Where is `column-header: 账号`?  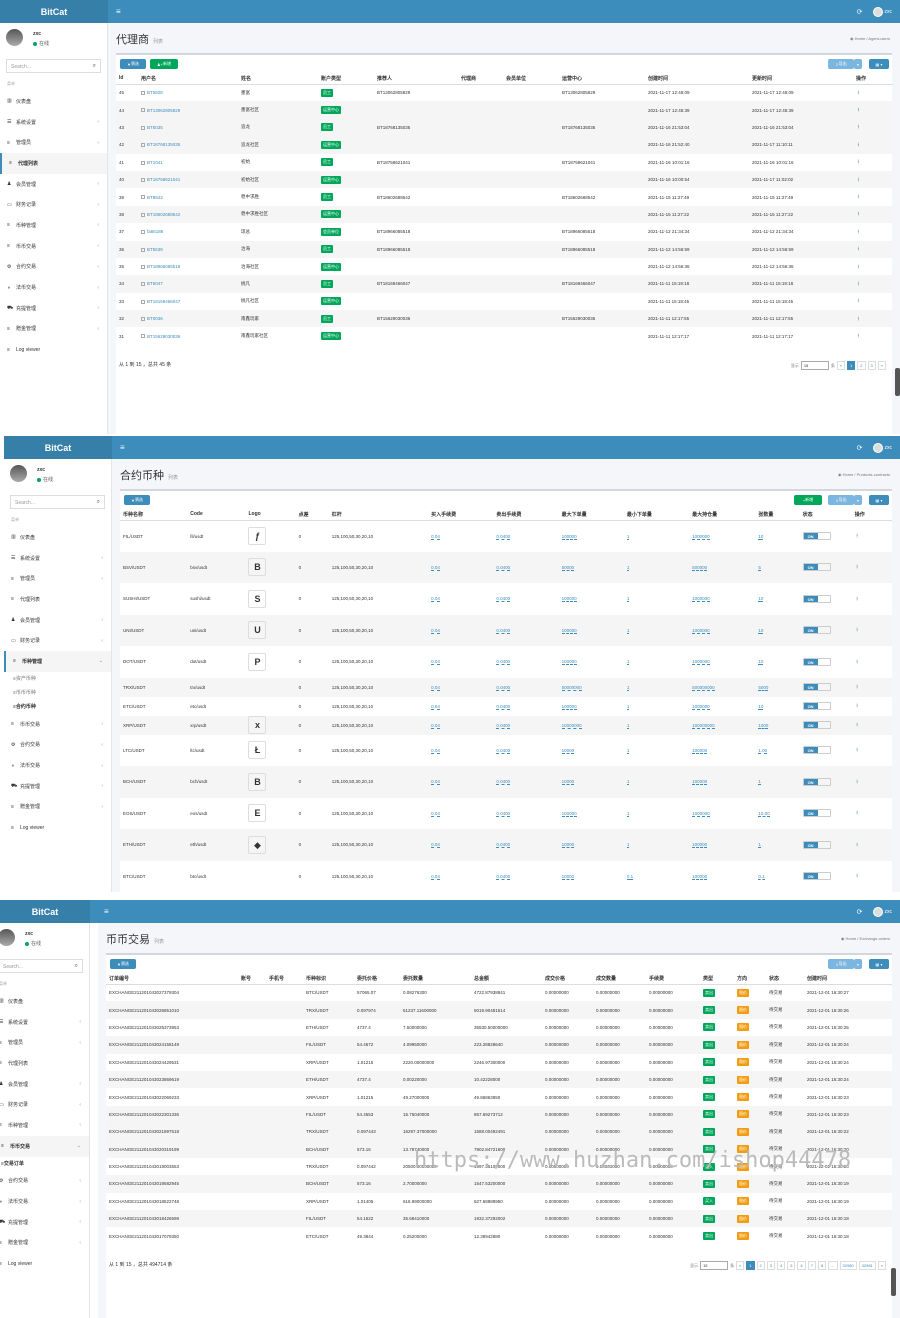
column-header: 账号 is located at coordinates (252, 979).